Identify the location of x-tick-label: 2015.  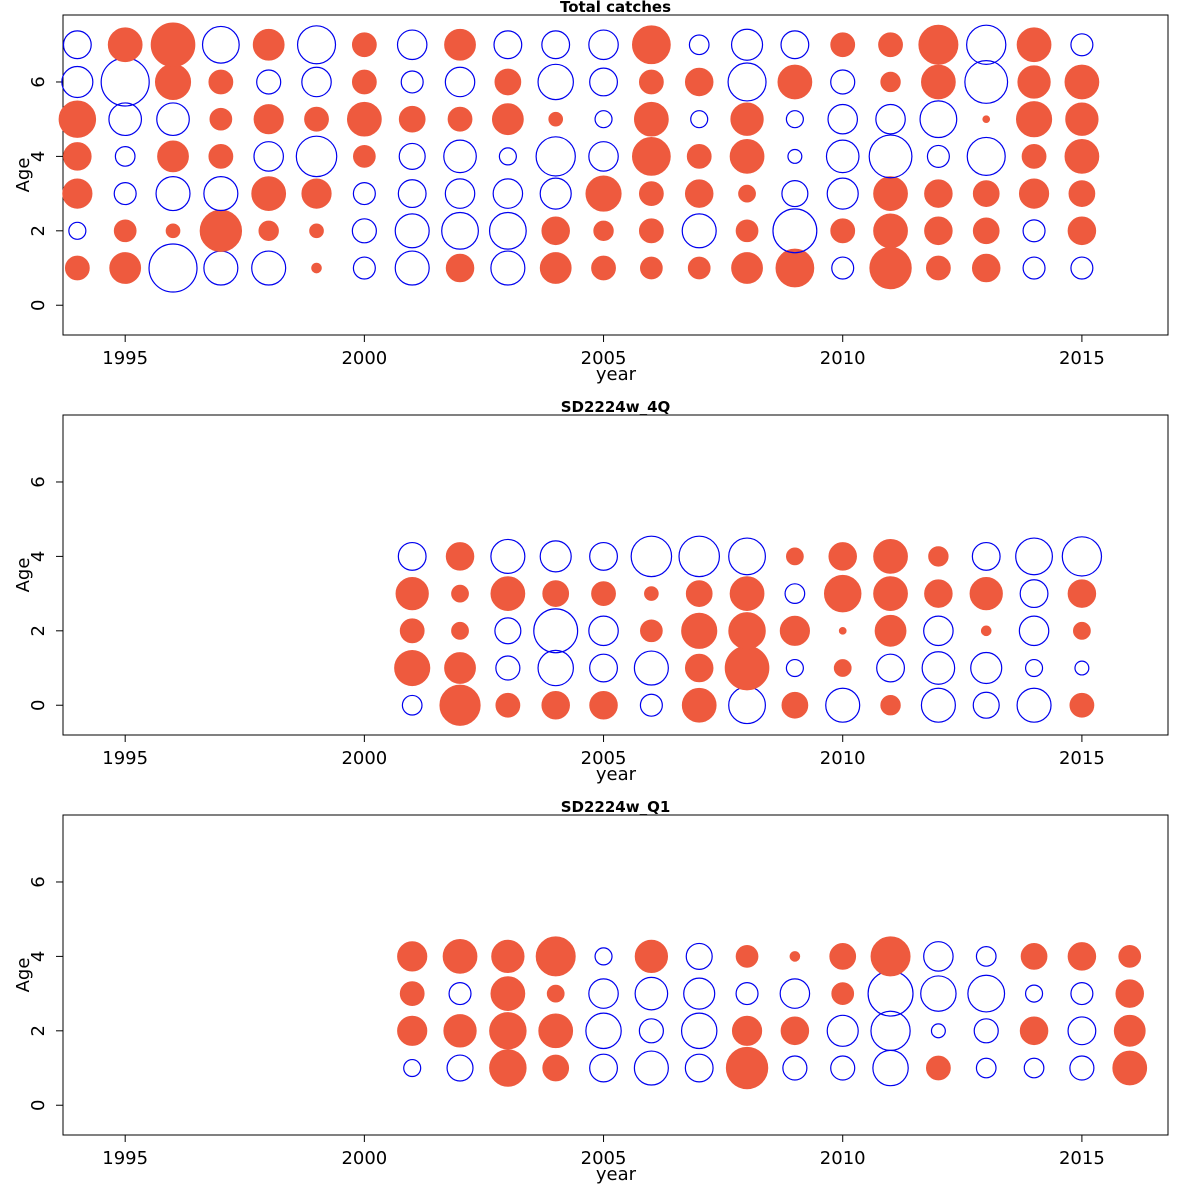
(1082, 1158).